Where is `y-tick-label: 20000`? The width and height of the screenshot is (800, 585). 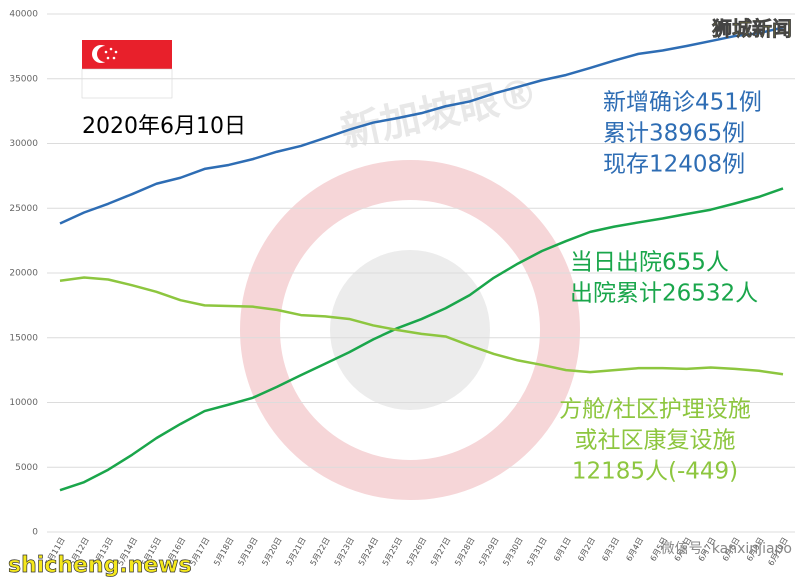 y-tick-label: 20000 is located at coordinates (23, 274).